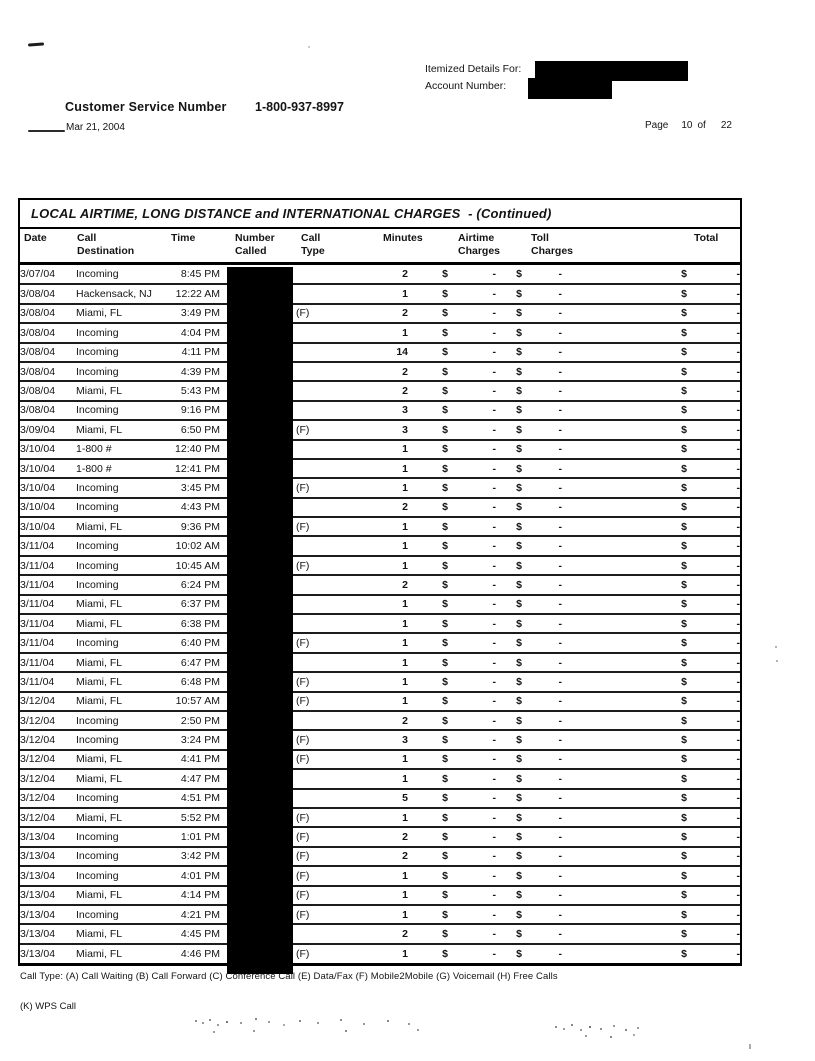 This screenshot has width=815, height=1061. What do you see at coordinates (48, 857) in the screenshot?
I see `cell-date: 3/13/04` at bounding box center [48, 857].